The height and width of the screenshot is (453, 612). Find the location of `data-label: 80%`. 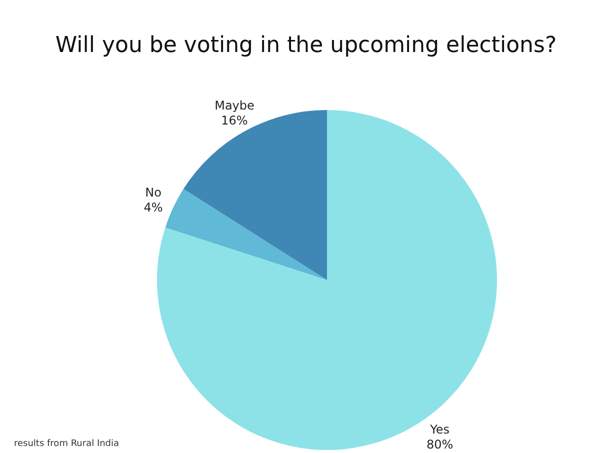

data-label: 80% is located at coordinates (440, 444).